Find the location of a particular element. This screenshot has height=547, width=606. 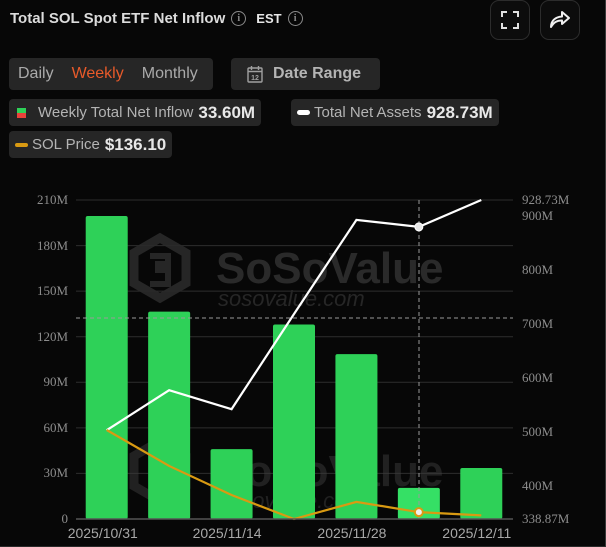

calendar-icon: 12 is located at coordinates (255, 74).